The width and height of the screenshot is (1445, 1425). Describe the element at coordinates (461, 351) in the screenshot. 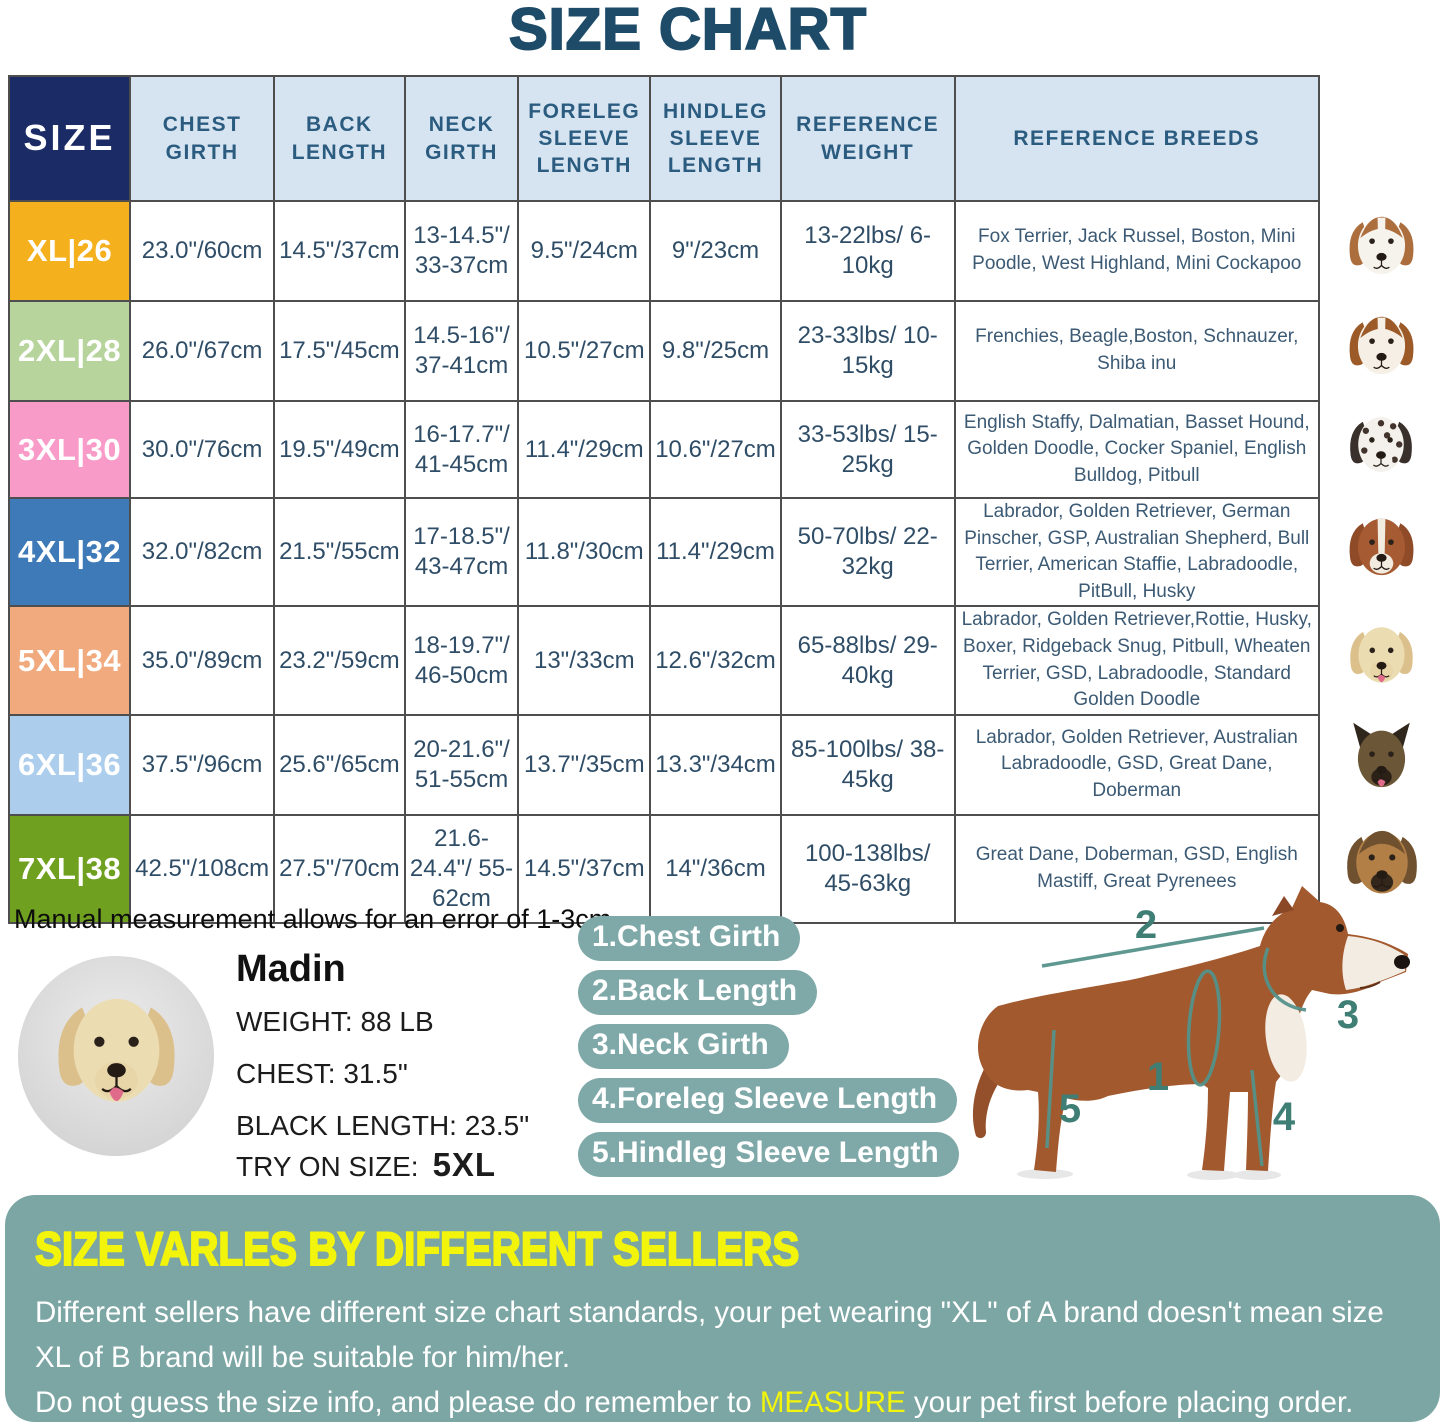

I see `neck-cell: 14.5-16"/ 37-41cm` at that location.